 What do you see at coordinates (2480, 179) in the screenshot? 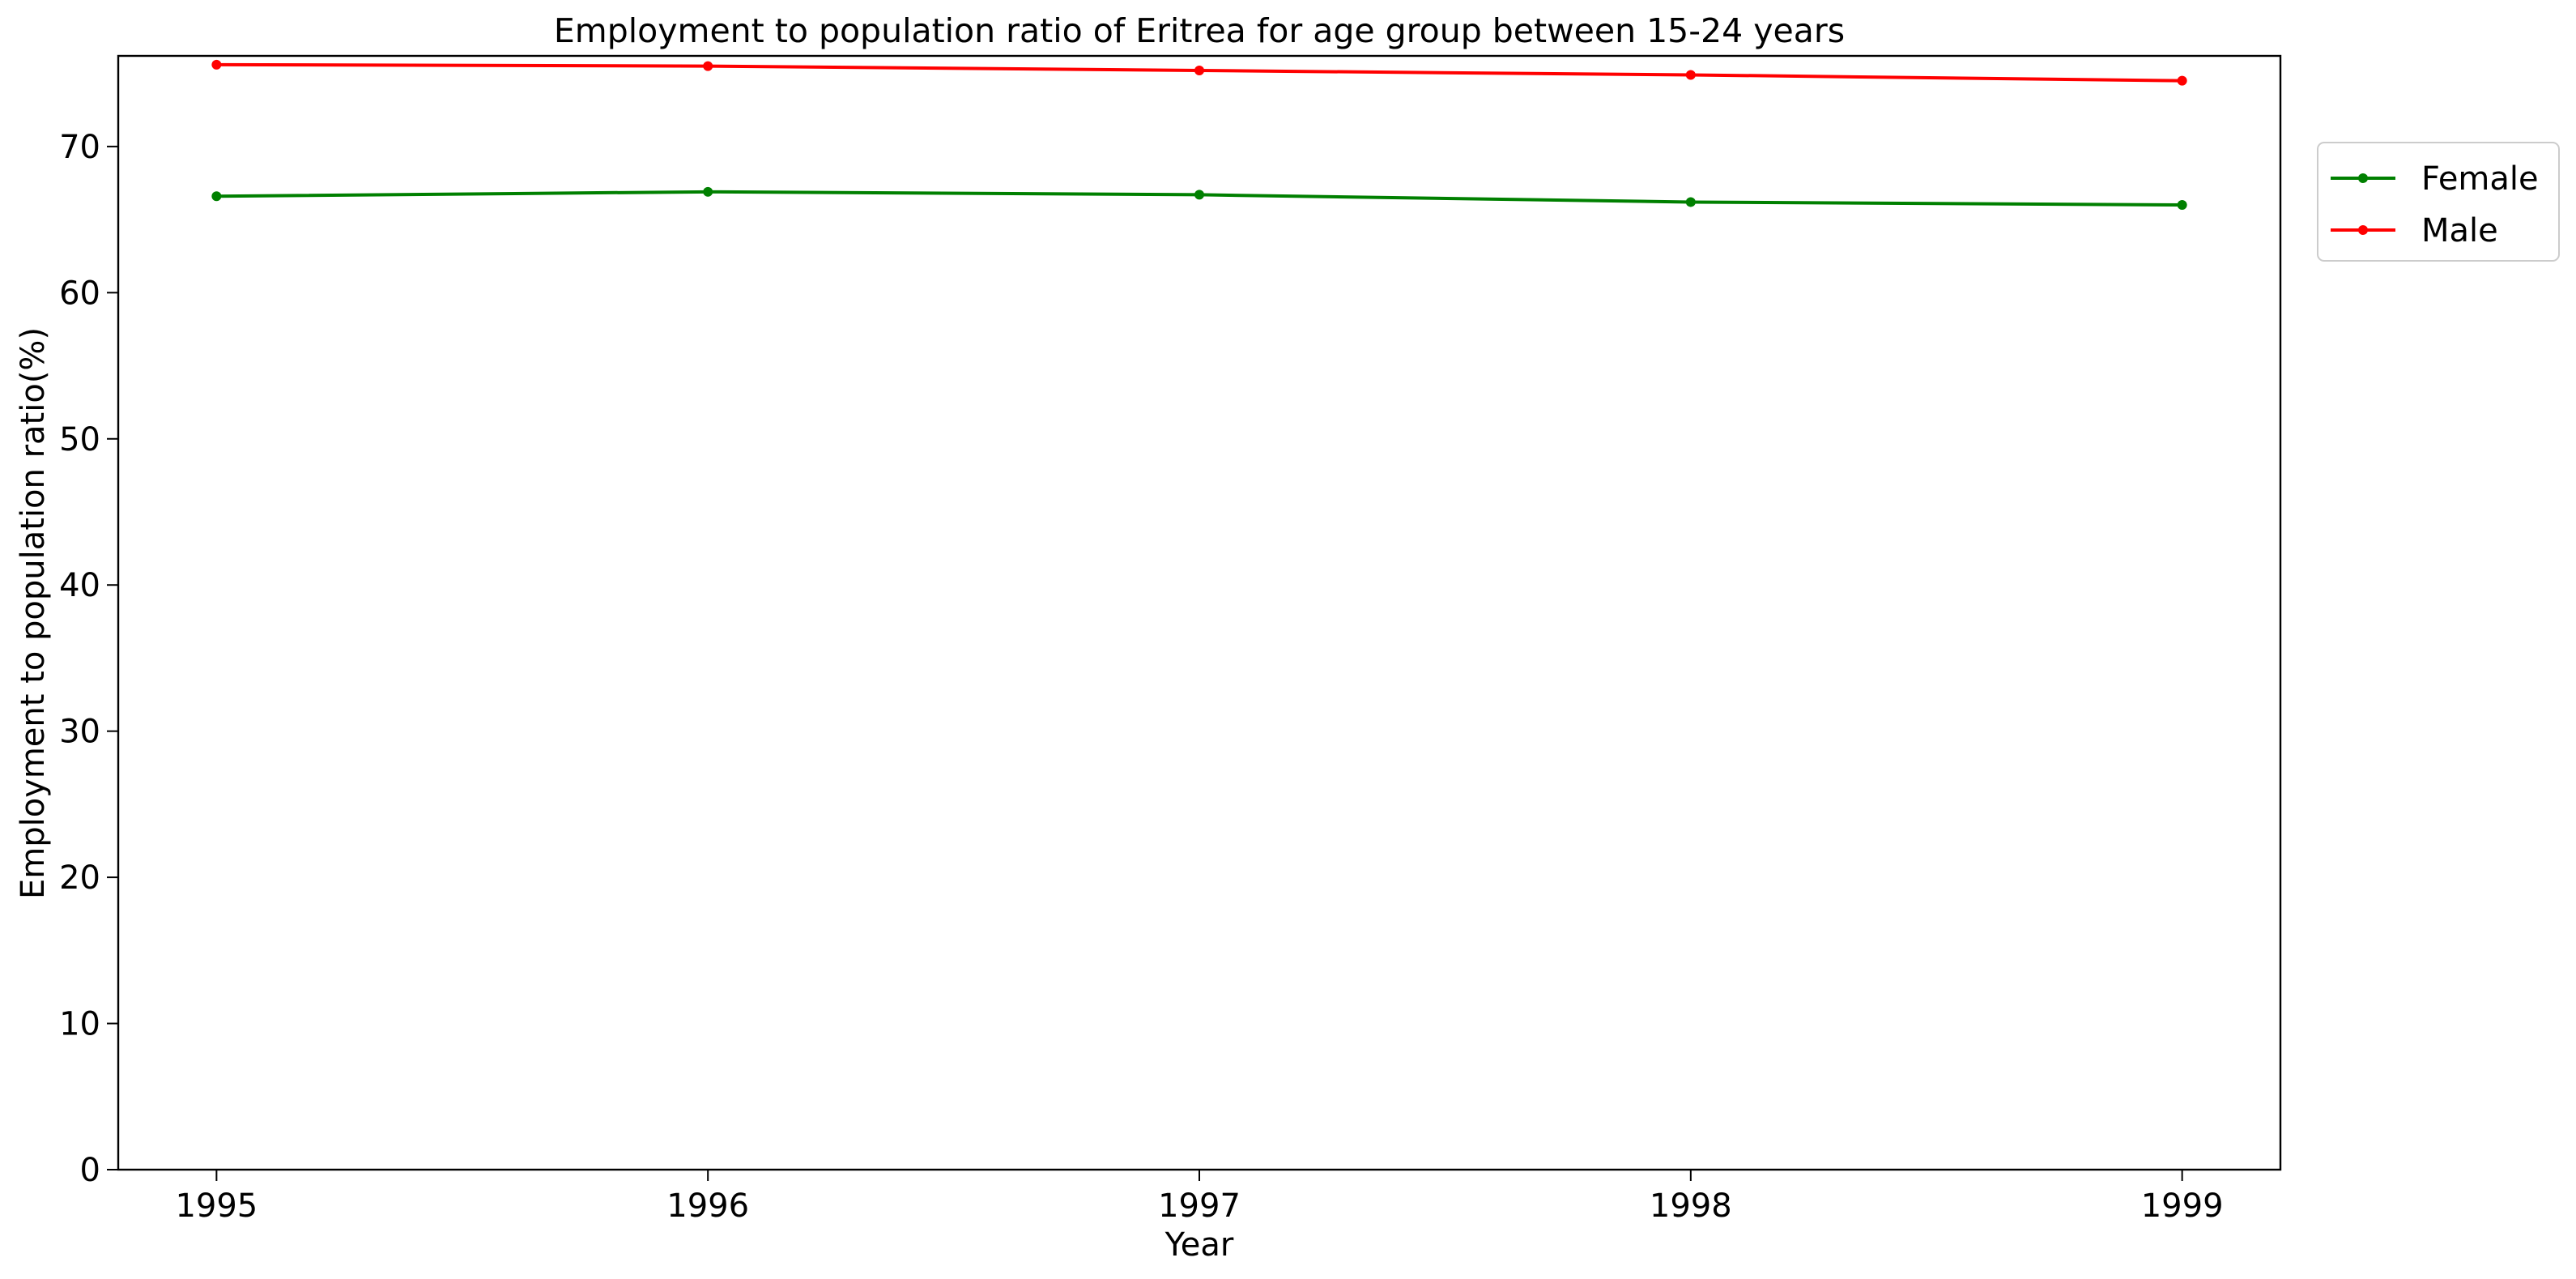
I see `legend-label-female: Female` at bounding box center [2480, 179].